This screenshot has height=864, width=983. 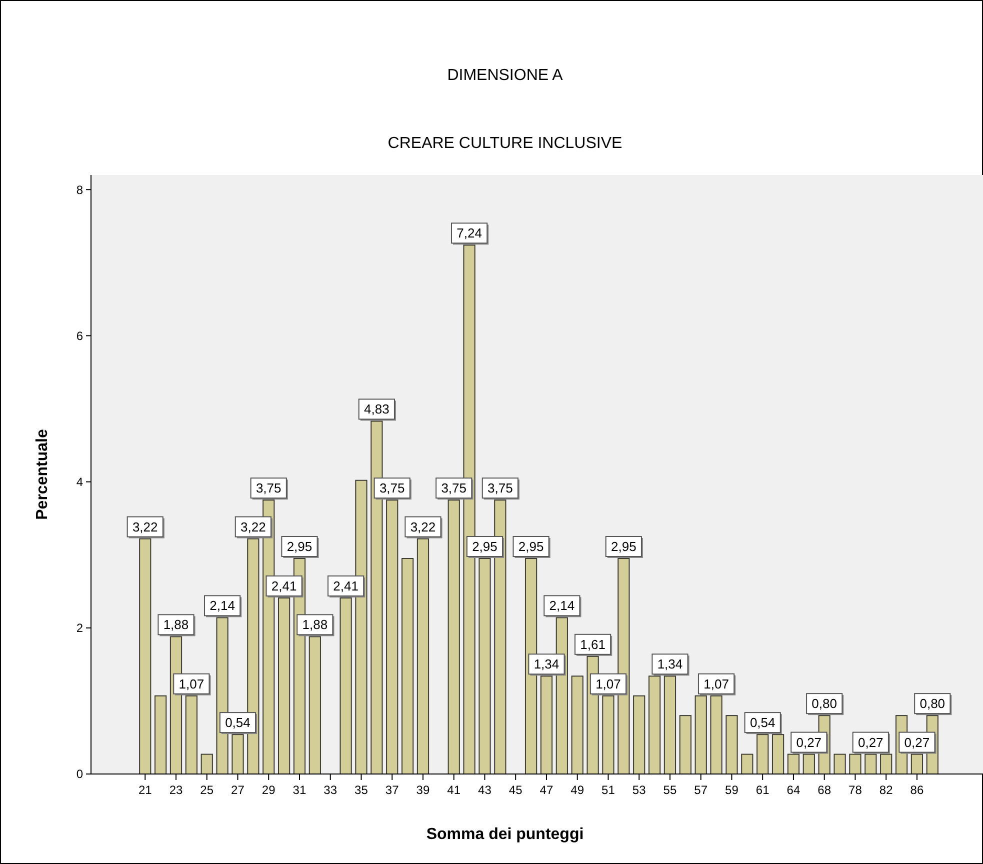 What do you see at coordinates (331, 790) in the screenshot?
I see `x-tick-label: 33` at bounding box center [331, 790].